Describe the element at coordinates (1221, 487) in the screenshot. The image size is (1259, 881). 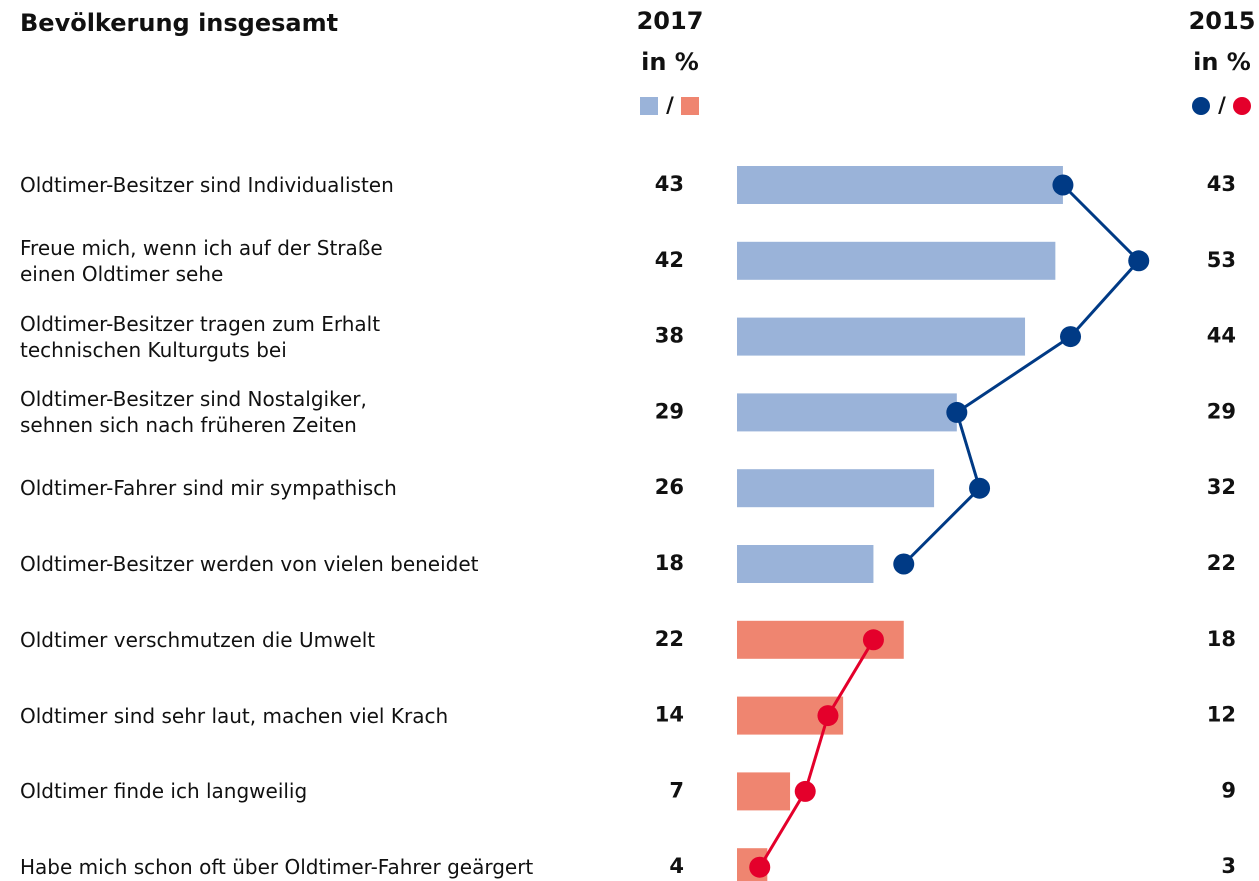
I see `value-label: 32` at that location.